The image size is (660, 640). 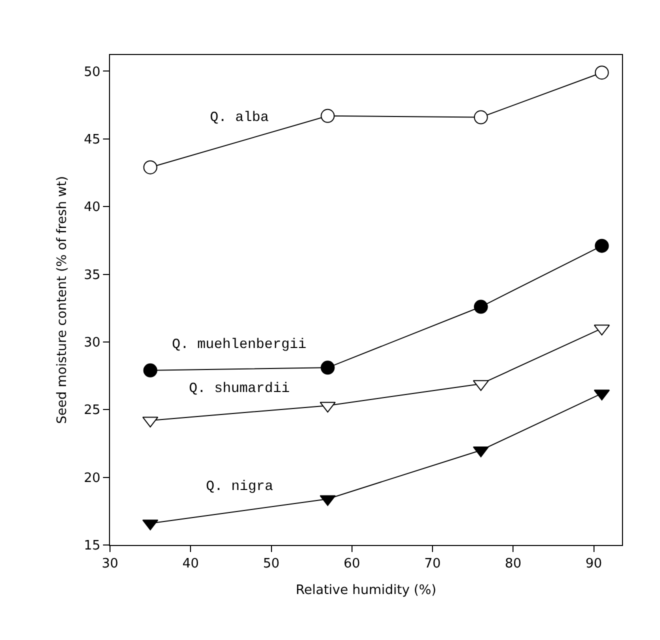 I want to click on x-tick-label: 90, so click(x=594, y=564).